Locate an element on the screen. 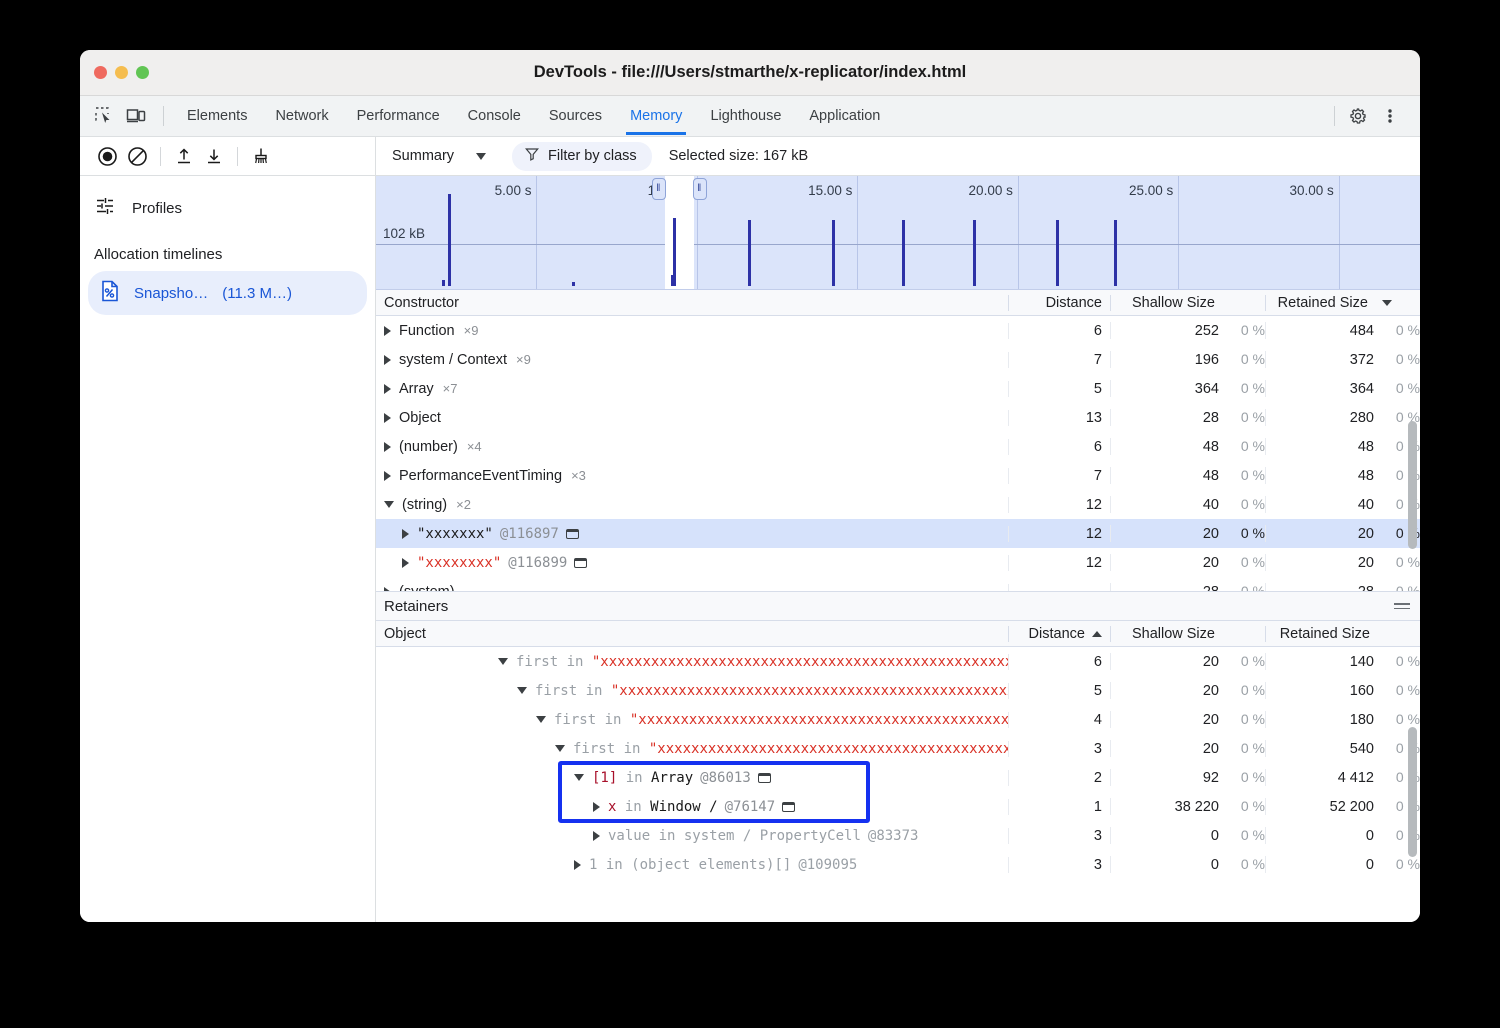 This screenshot has height=1028, width=1500. window-controls is located at coordinates (121, 72).